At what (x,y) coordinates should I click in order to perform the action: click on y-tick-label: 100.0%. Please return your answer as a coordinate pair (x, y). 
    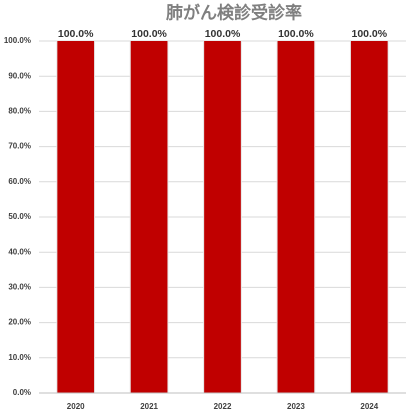
    Looking at the image, I should click on (17, 40).